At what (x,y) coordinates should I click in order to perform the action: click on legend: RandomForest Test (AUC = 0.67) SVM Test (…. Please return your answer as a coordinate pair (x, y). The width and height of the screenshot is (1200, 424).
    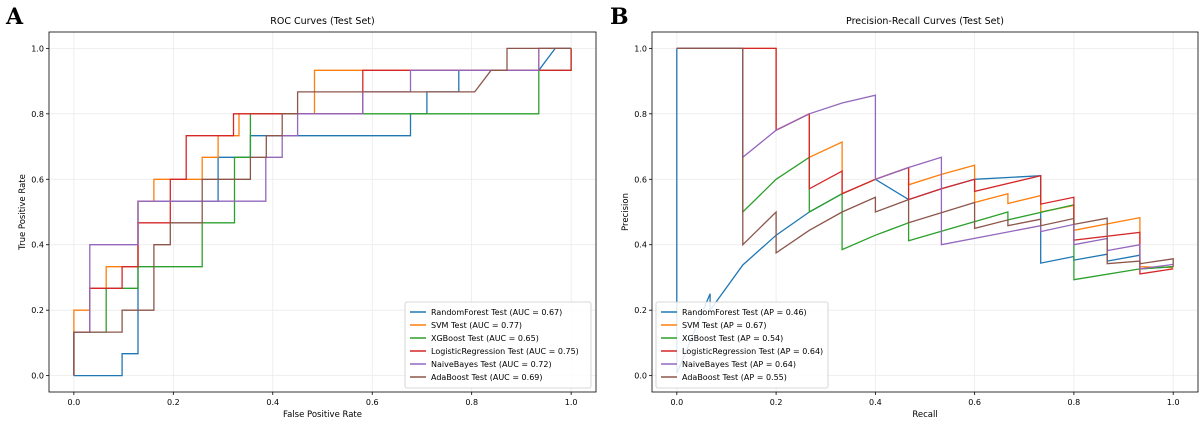
    Looking at the image, I should click on (498, 345).